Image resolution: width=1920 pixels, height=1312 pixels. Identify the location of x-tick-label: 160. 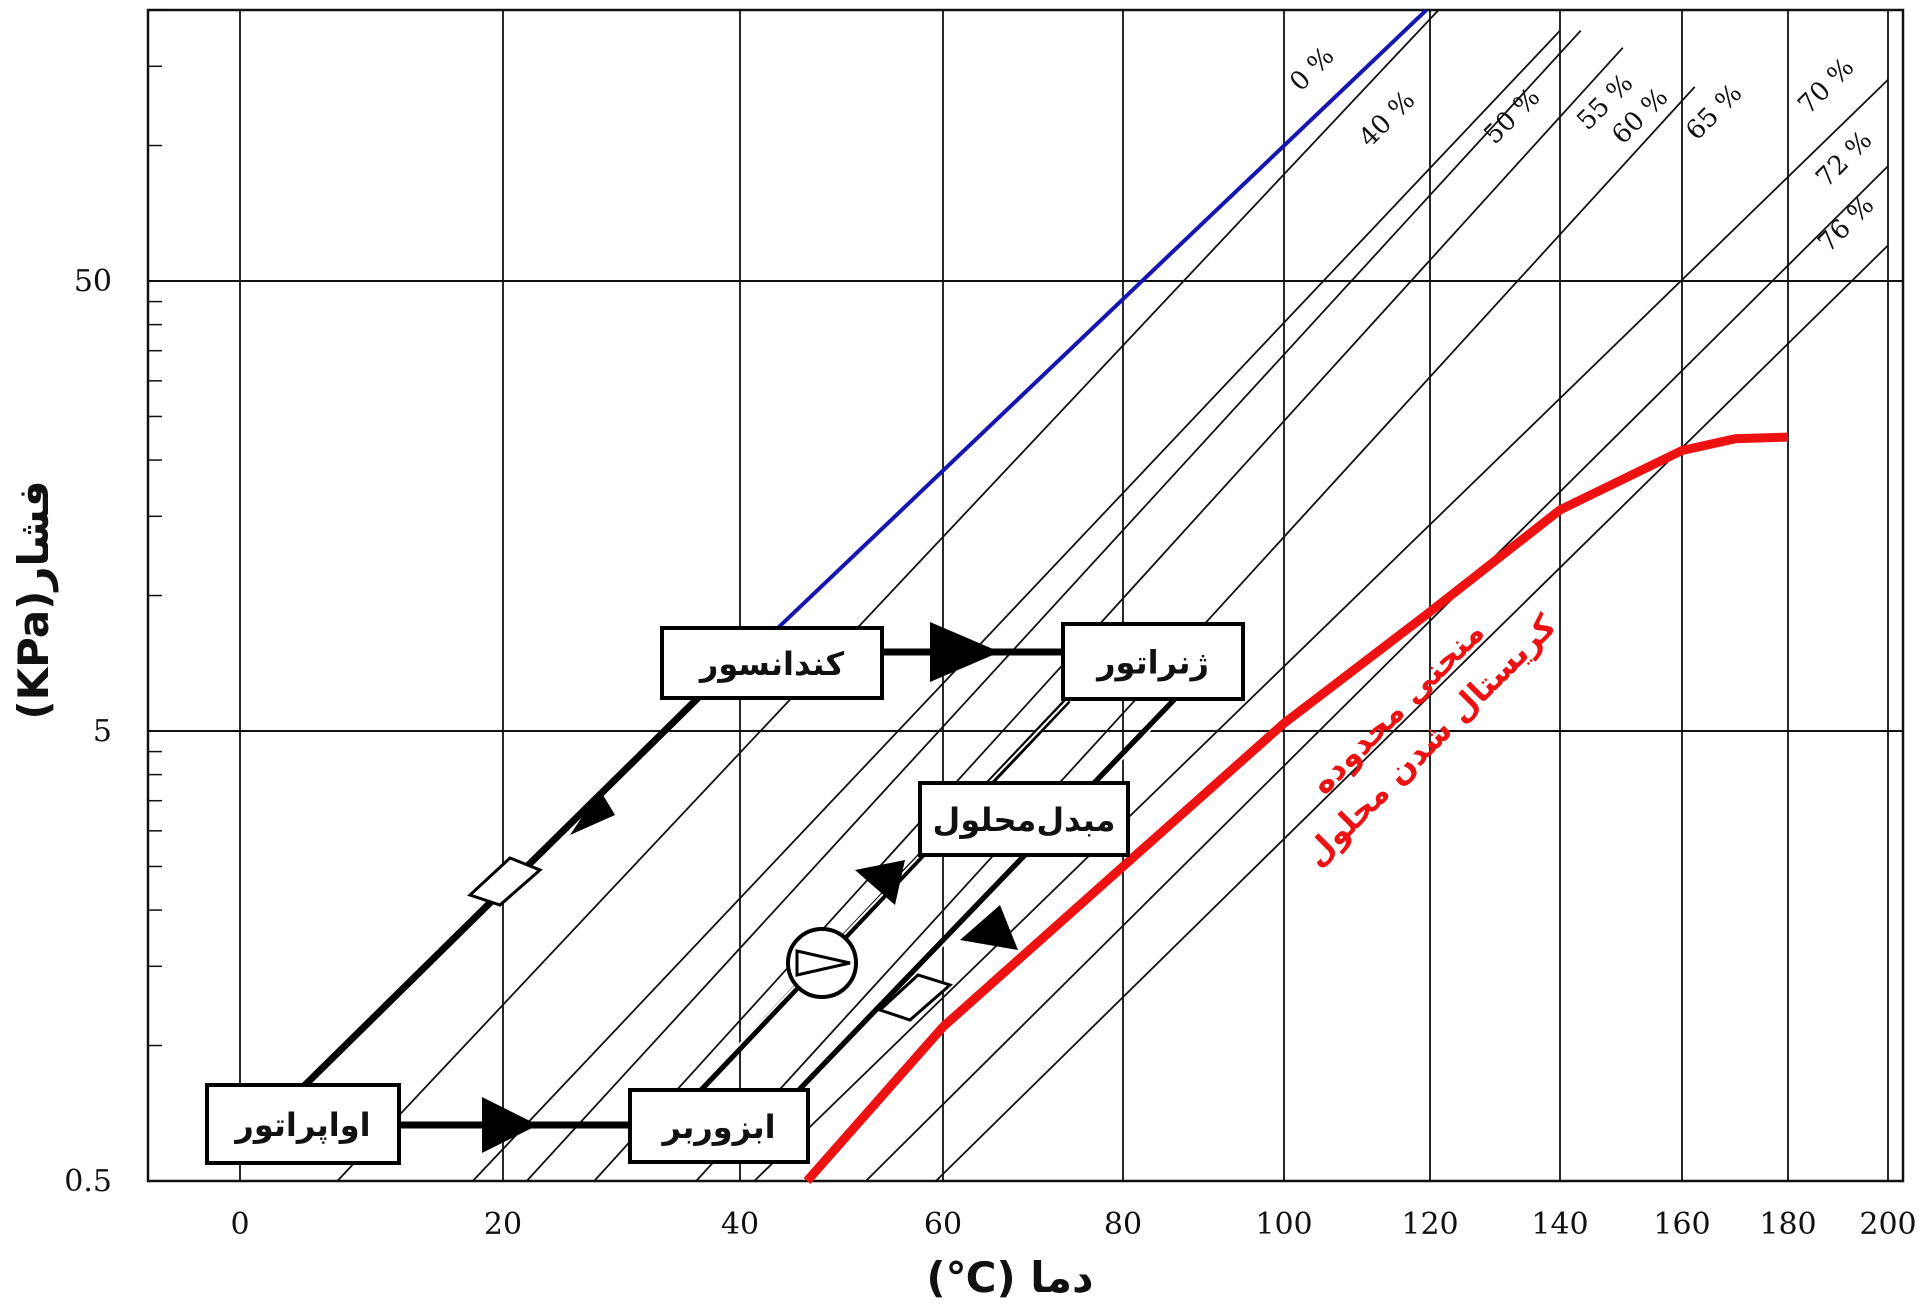
(1681, 1224).